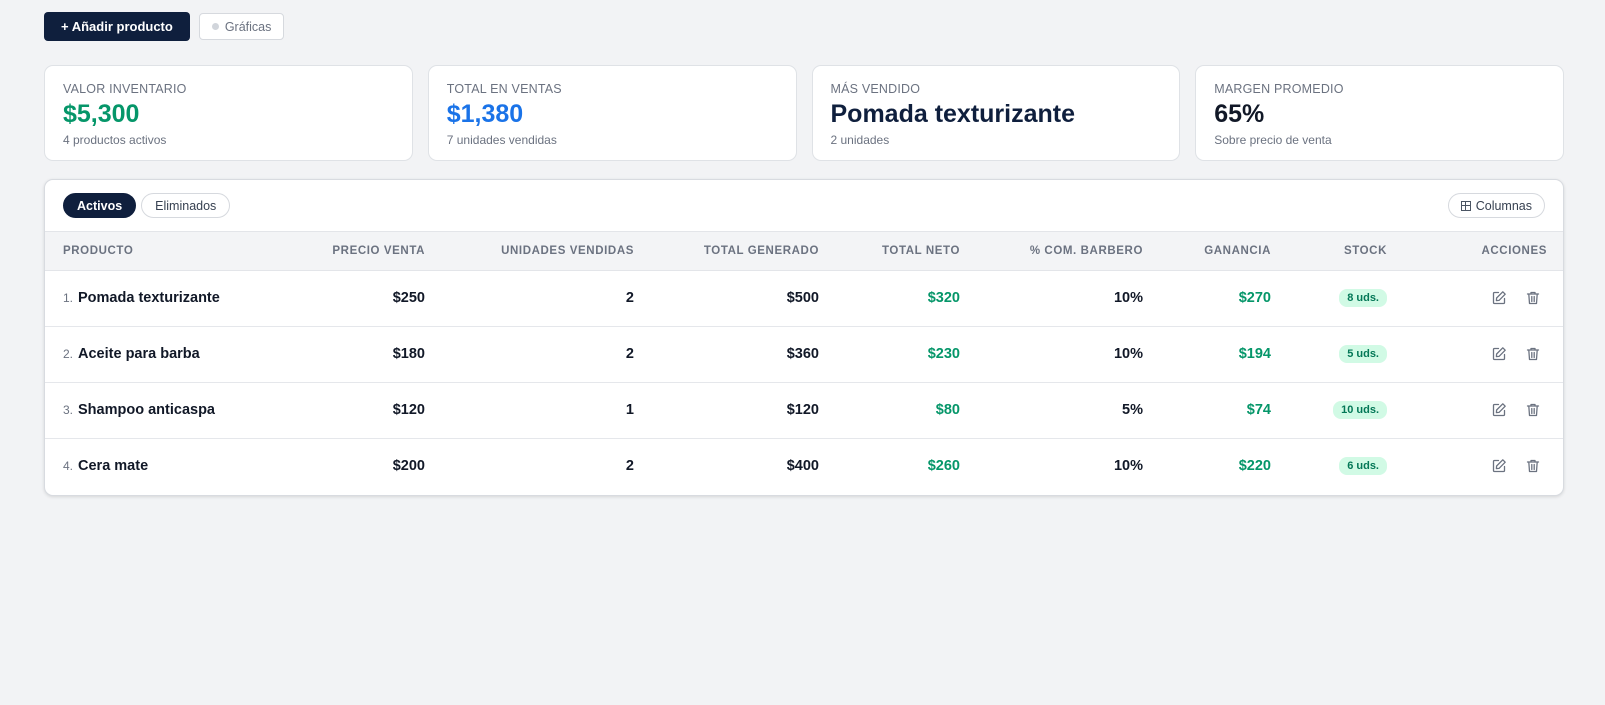 Image resolution: width=1605 pixels, height=705 pixels. Describe the element at coordinates (1363, 298) in the screenshot. I see `stock-badge: 8 uds.` at that location.